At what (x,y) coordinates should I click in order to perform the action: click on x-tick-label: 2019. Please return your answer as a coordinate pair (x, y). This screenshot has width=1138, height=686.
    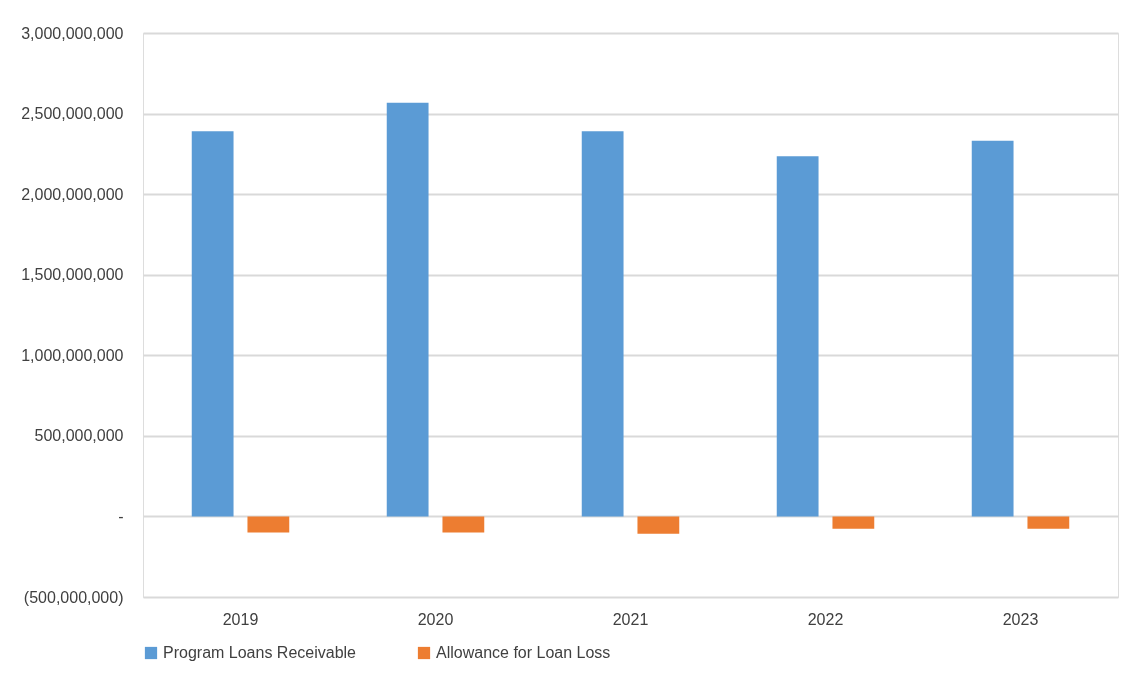
    Looking at the image, I should click on (240, 619).